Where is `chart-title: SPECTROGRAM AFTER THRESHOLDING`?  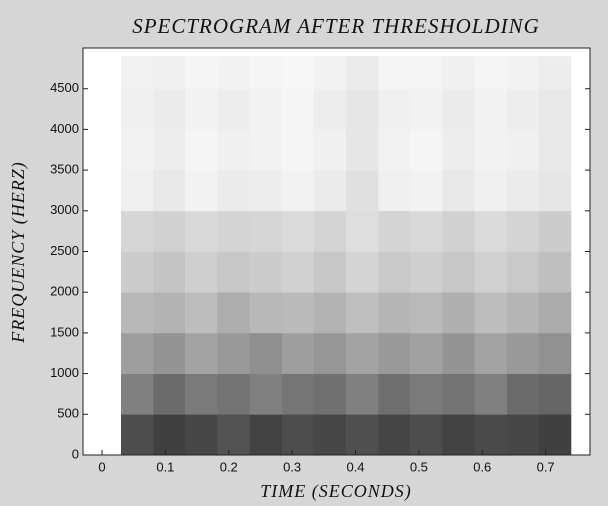
chart-title: SPECTROGRAM AFTER THRESHOLDING is located at coordinates (336, 26).